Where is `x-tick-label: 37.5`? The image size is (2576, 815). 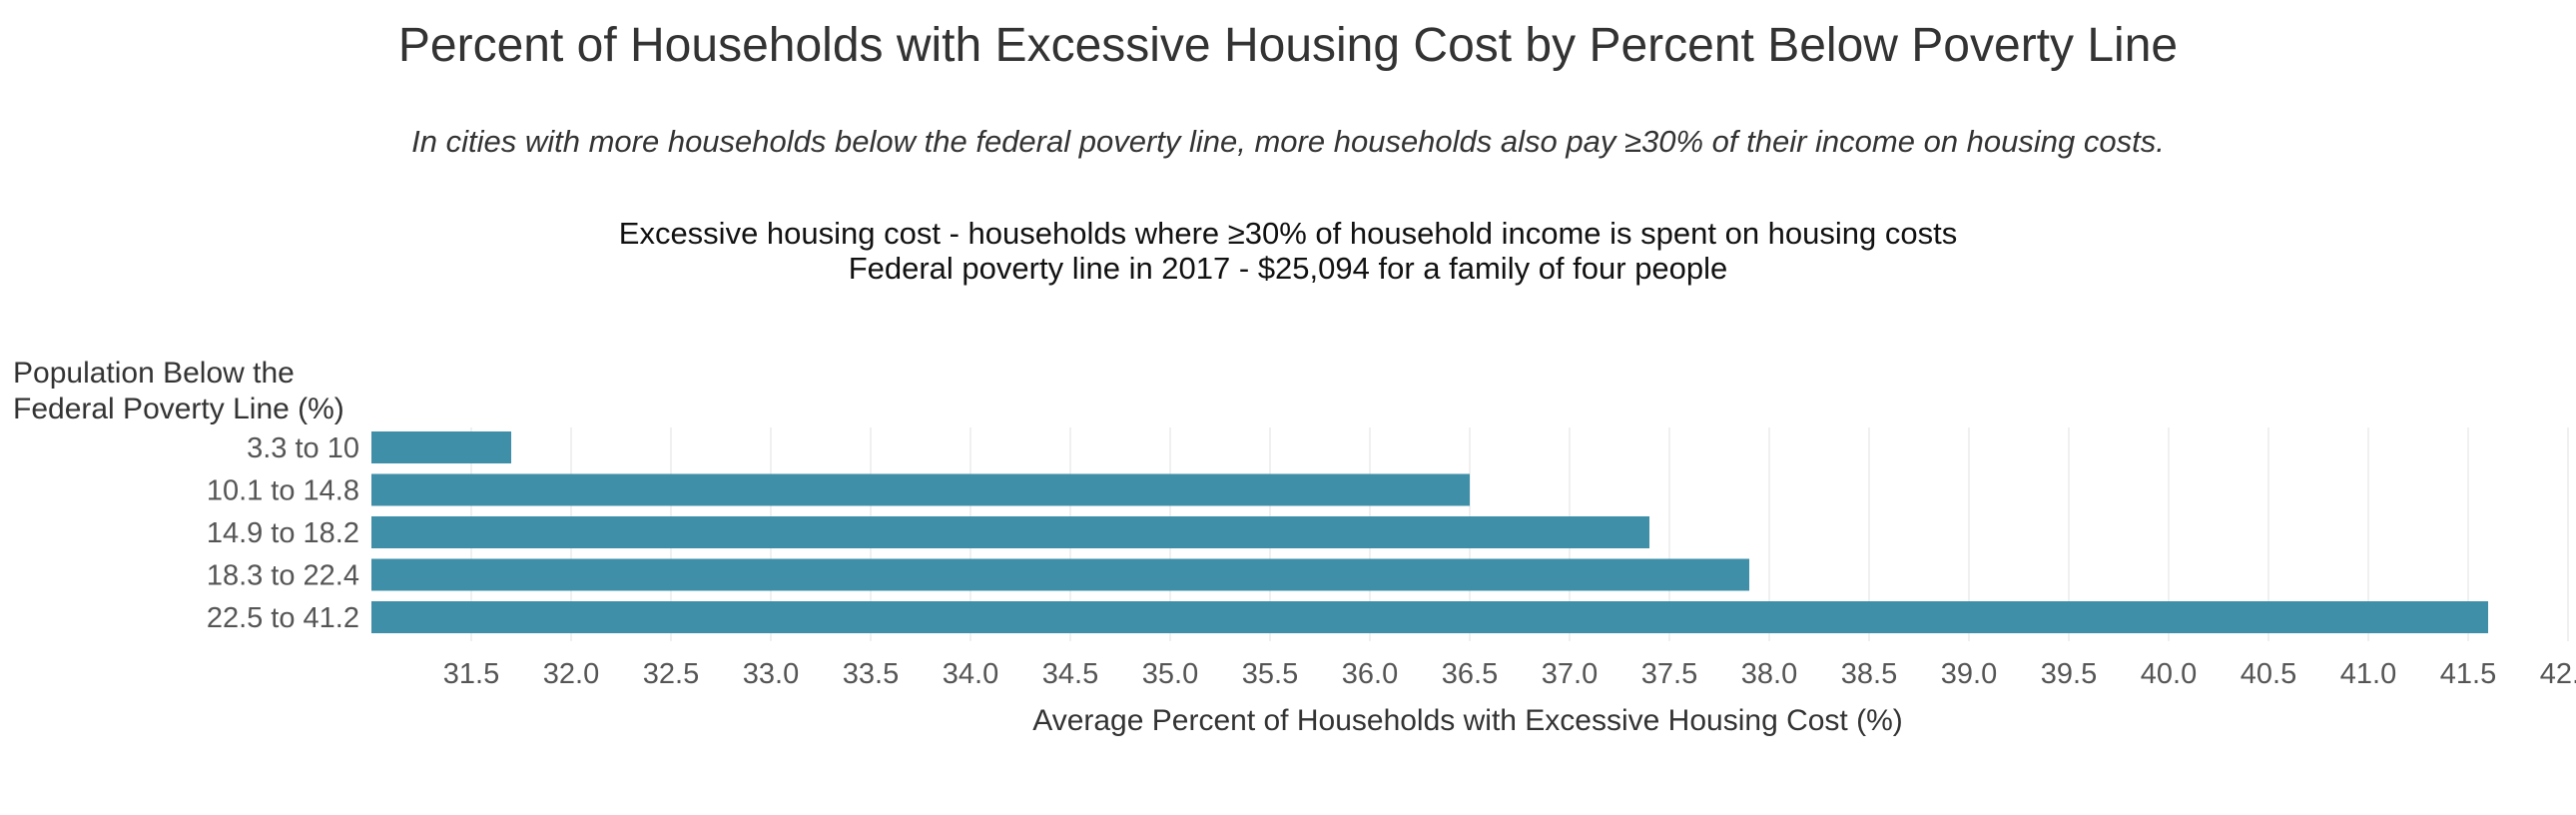
x-tick-label: 37.5 is located at coordinates (1669, 674).